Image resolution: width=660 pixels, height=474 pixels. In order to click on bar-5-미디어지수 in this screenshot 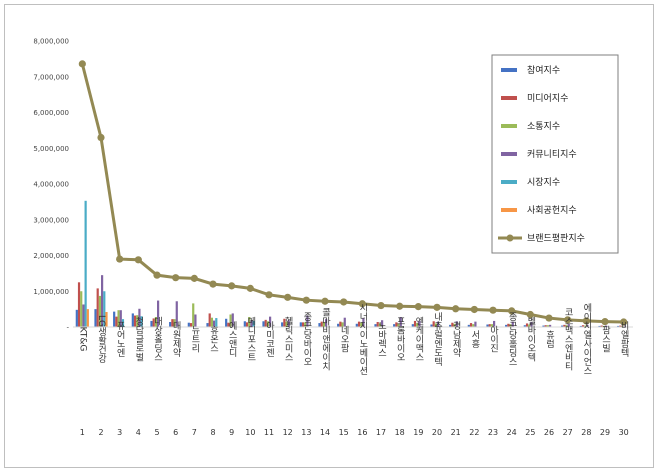, I will do `click(153, 322)`.